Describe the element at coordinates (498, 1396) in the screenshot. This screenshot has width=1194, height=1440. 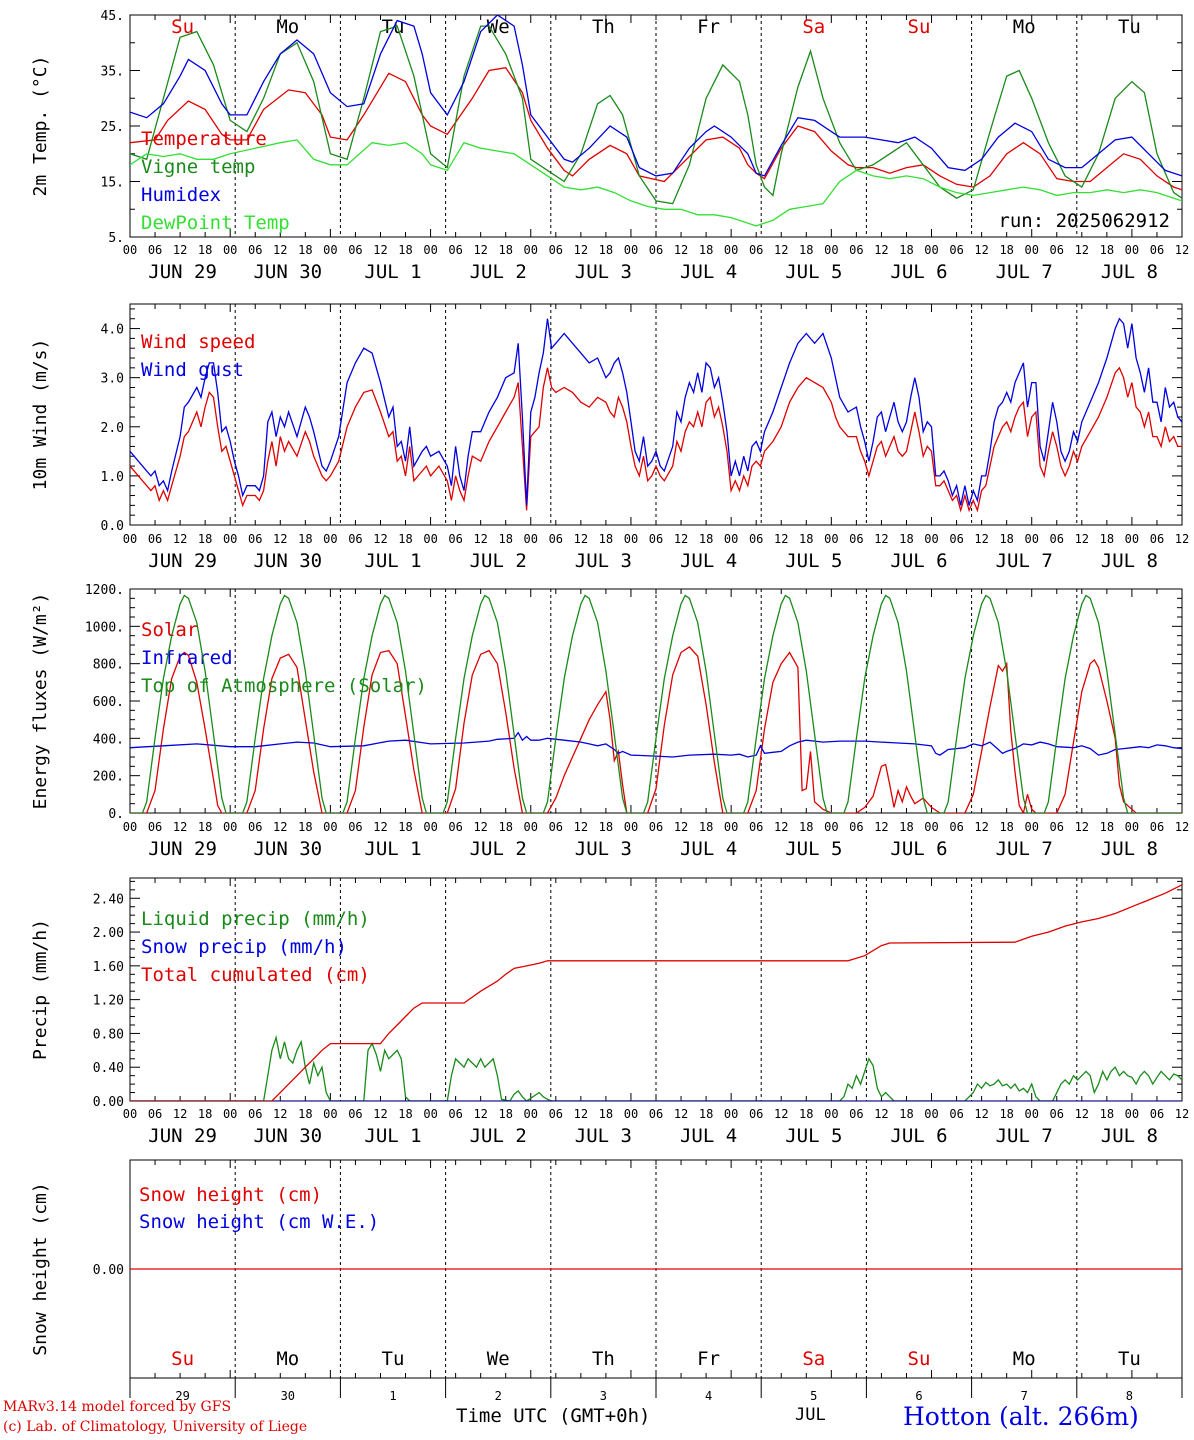
I see `day-number: 2` at that location.